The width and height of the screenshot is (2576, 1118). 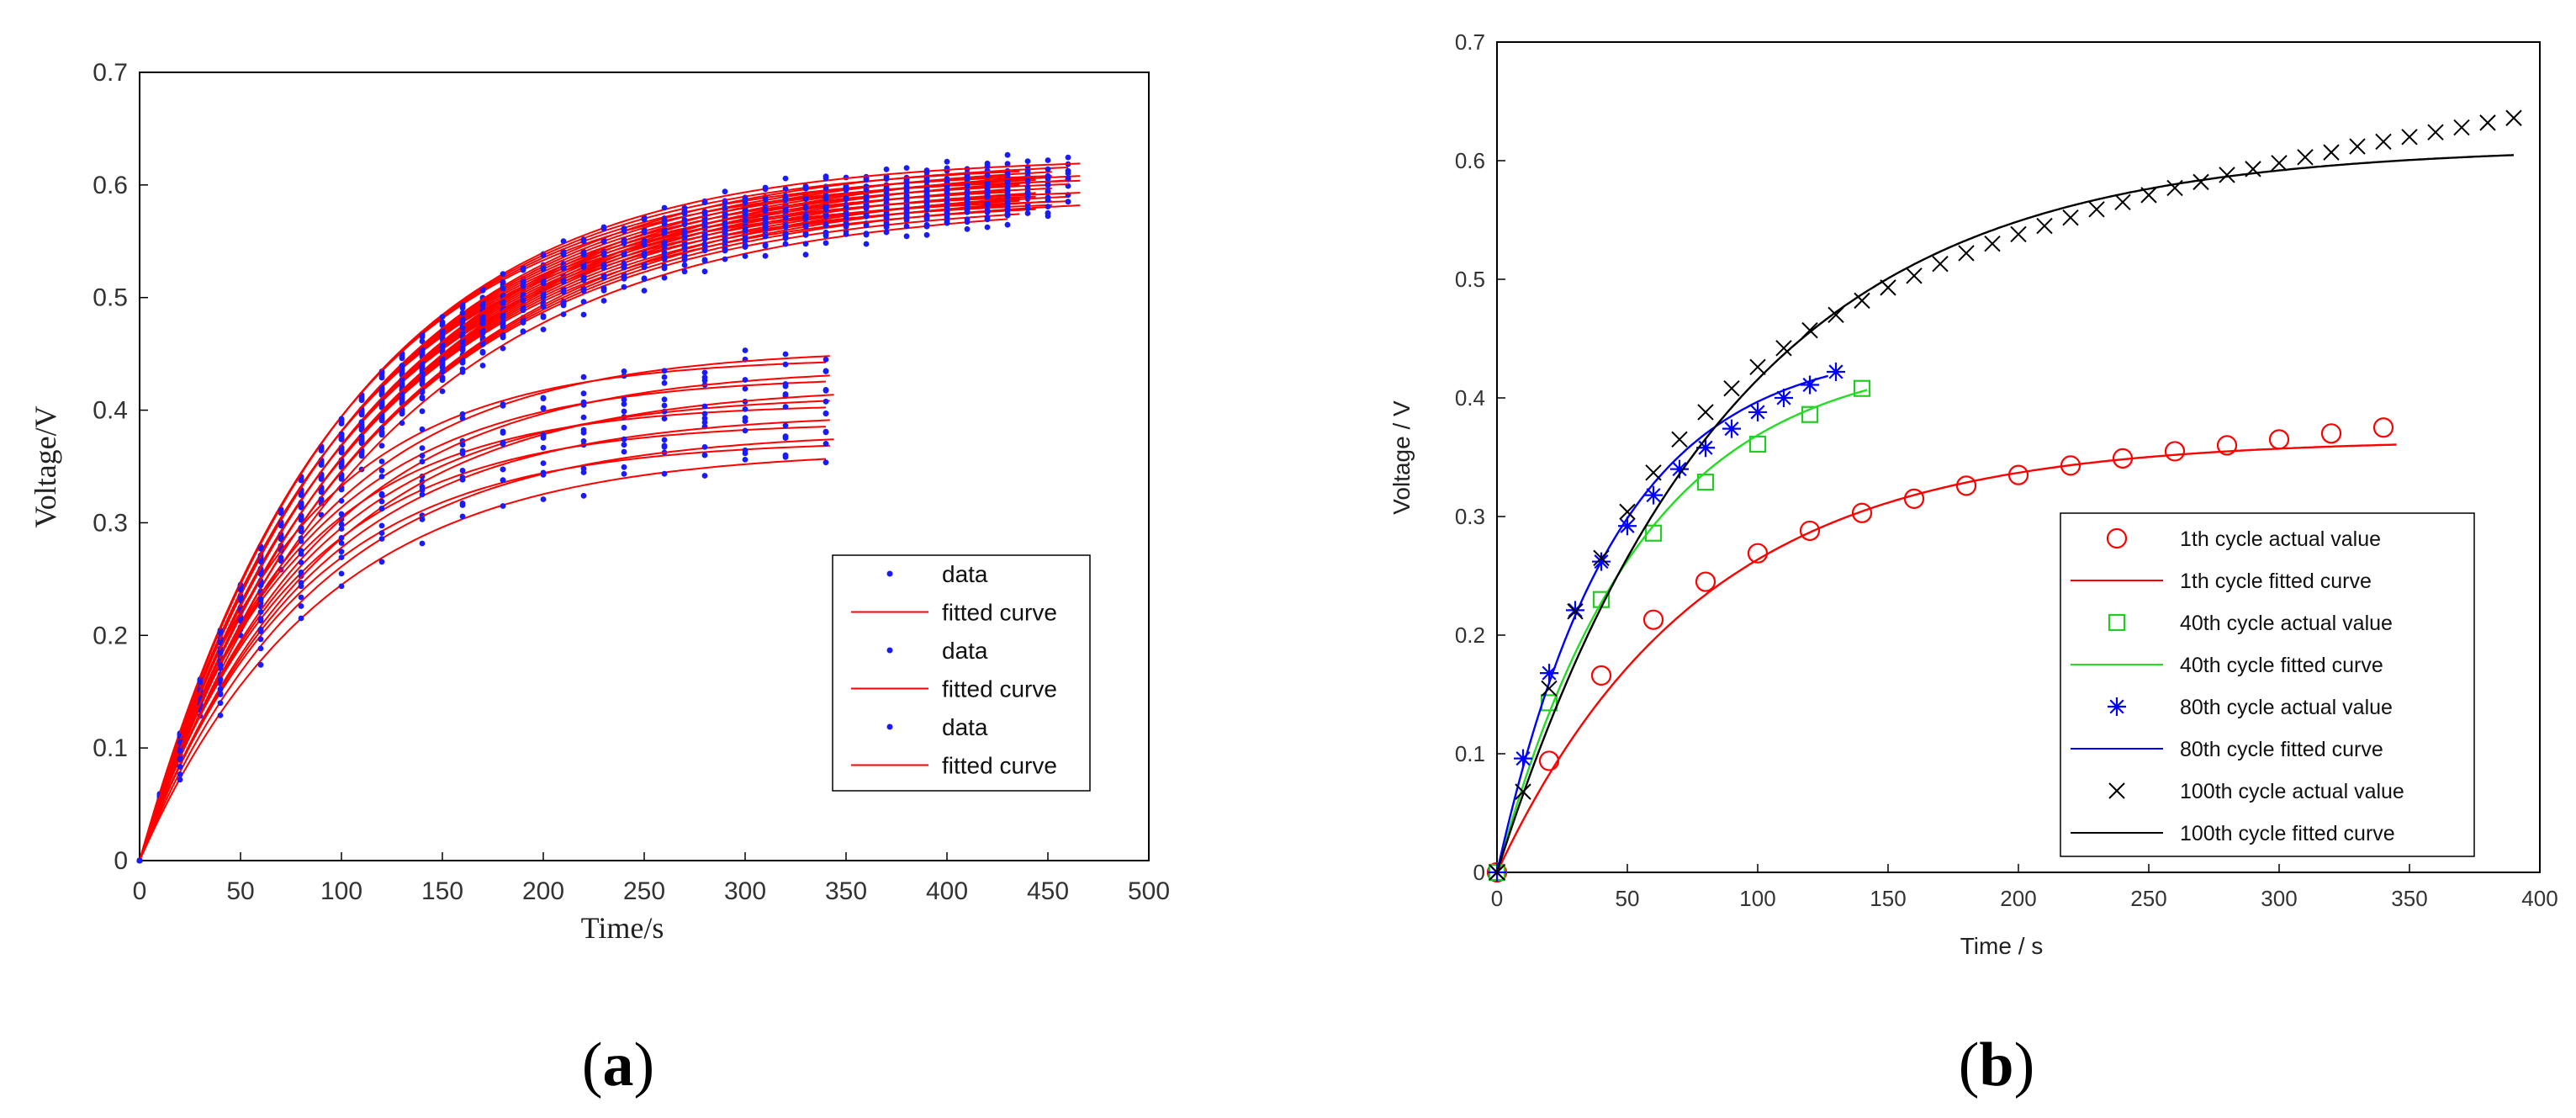 What do you see at coordinates (110, 635) in the screenshot?
I see `panel-a-ytick-label: 0.2` at bounding box center [110, 635].